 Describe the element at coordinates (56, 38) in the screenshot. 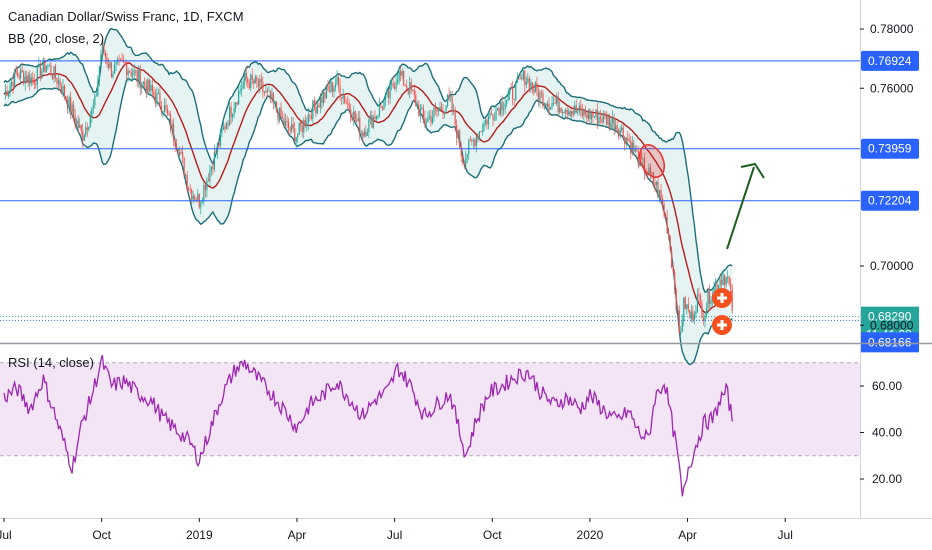

I see `bb-indicator-label: BB (20, close, 2)` at that location.